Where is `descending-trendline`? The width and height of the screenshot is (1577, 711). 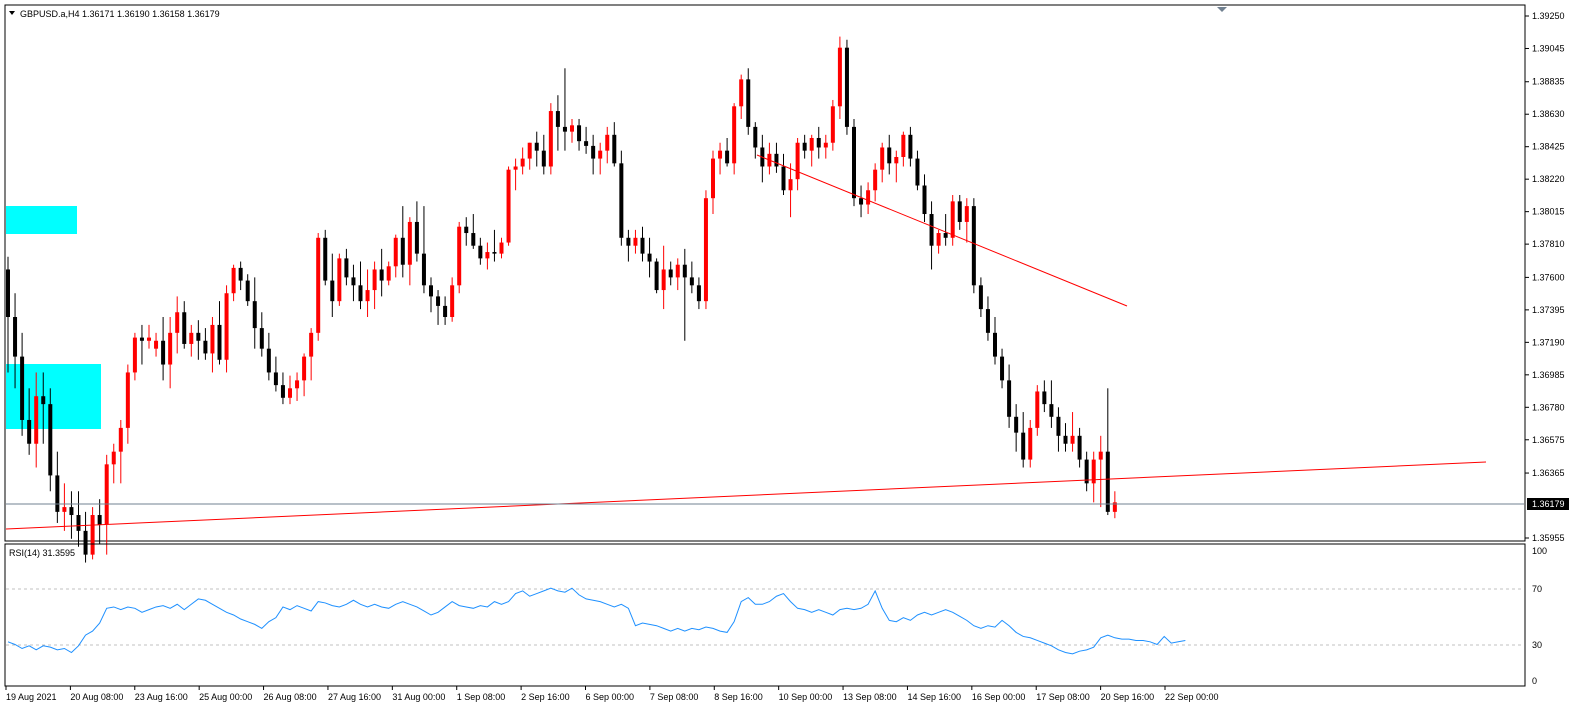
descending-trendline is located at coordinates (942, 230).